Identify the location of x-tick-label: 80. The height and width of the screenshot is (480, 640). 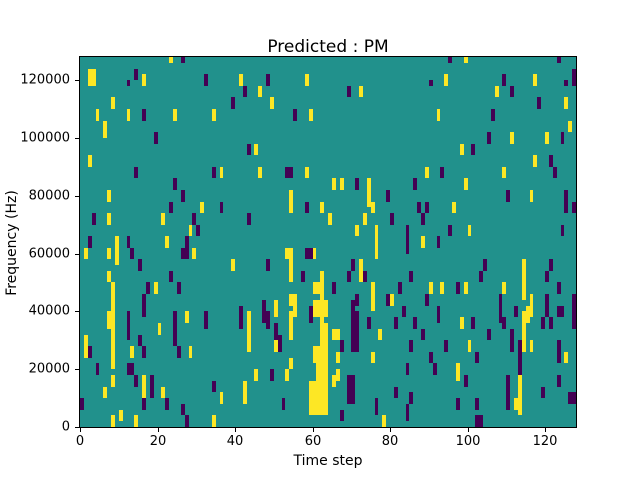
(390, 441).